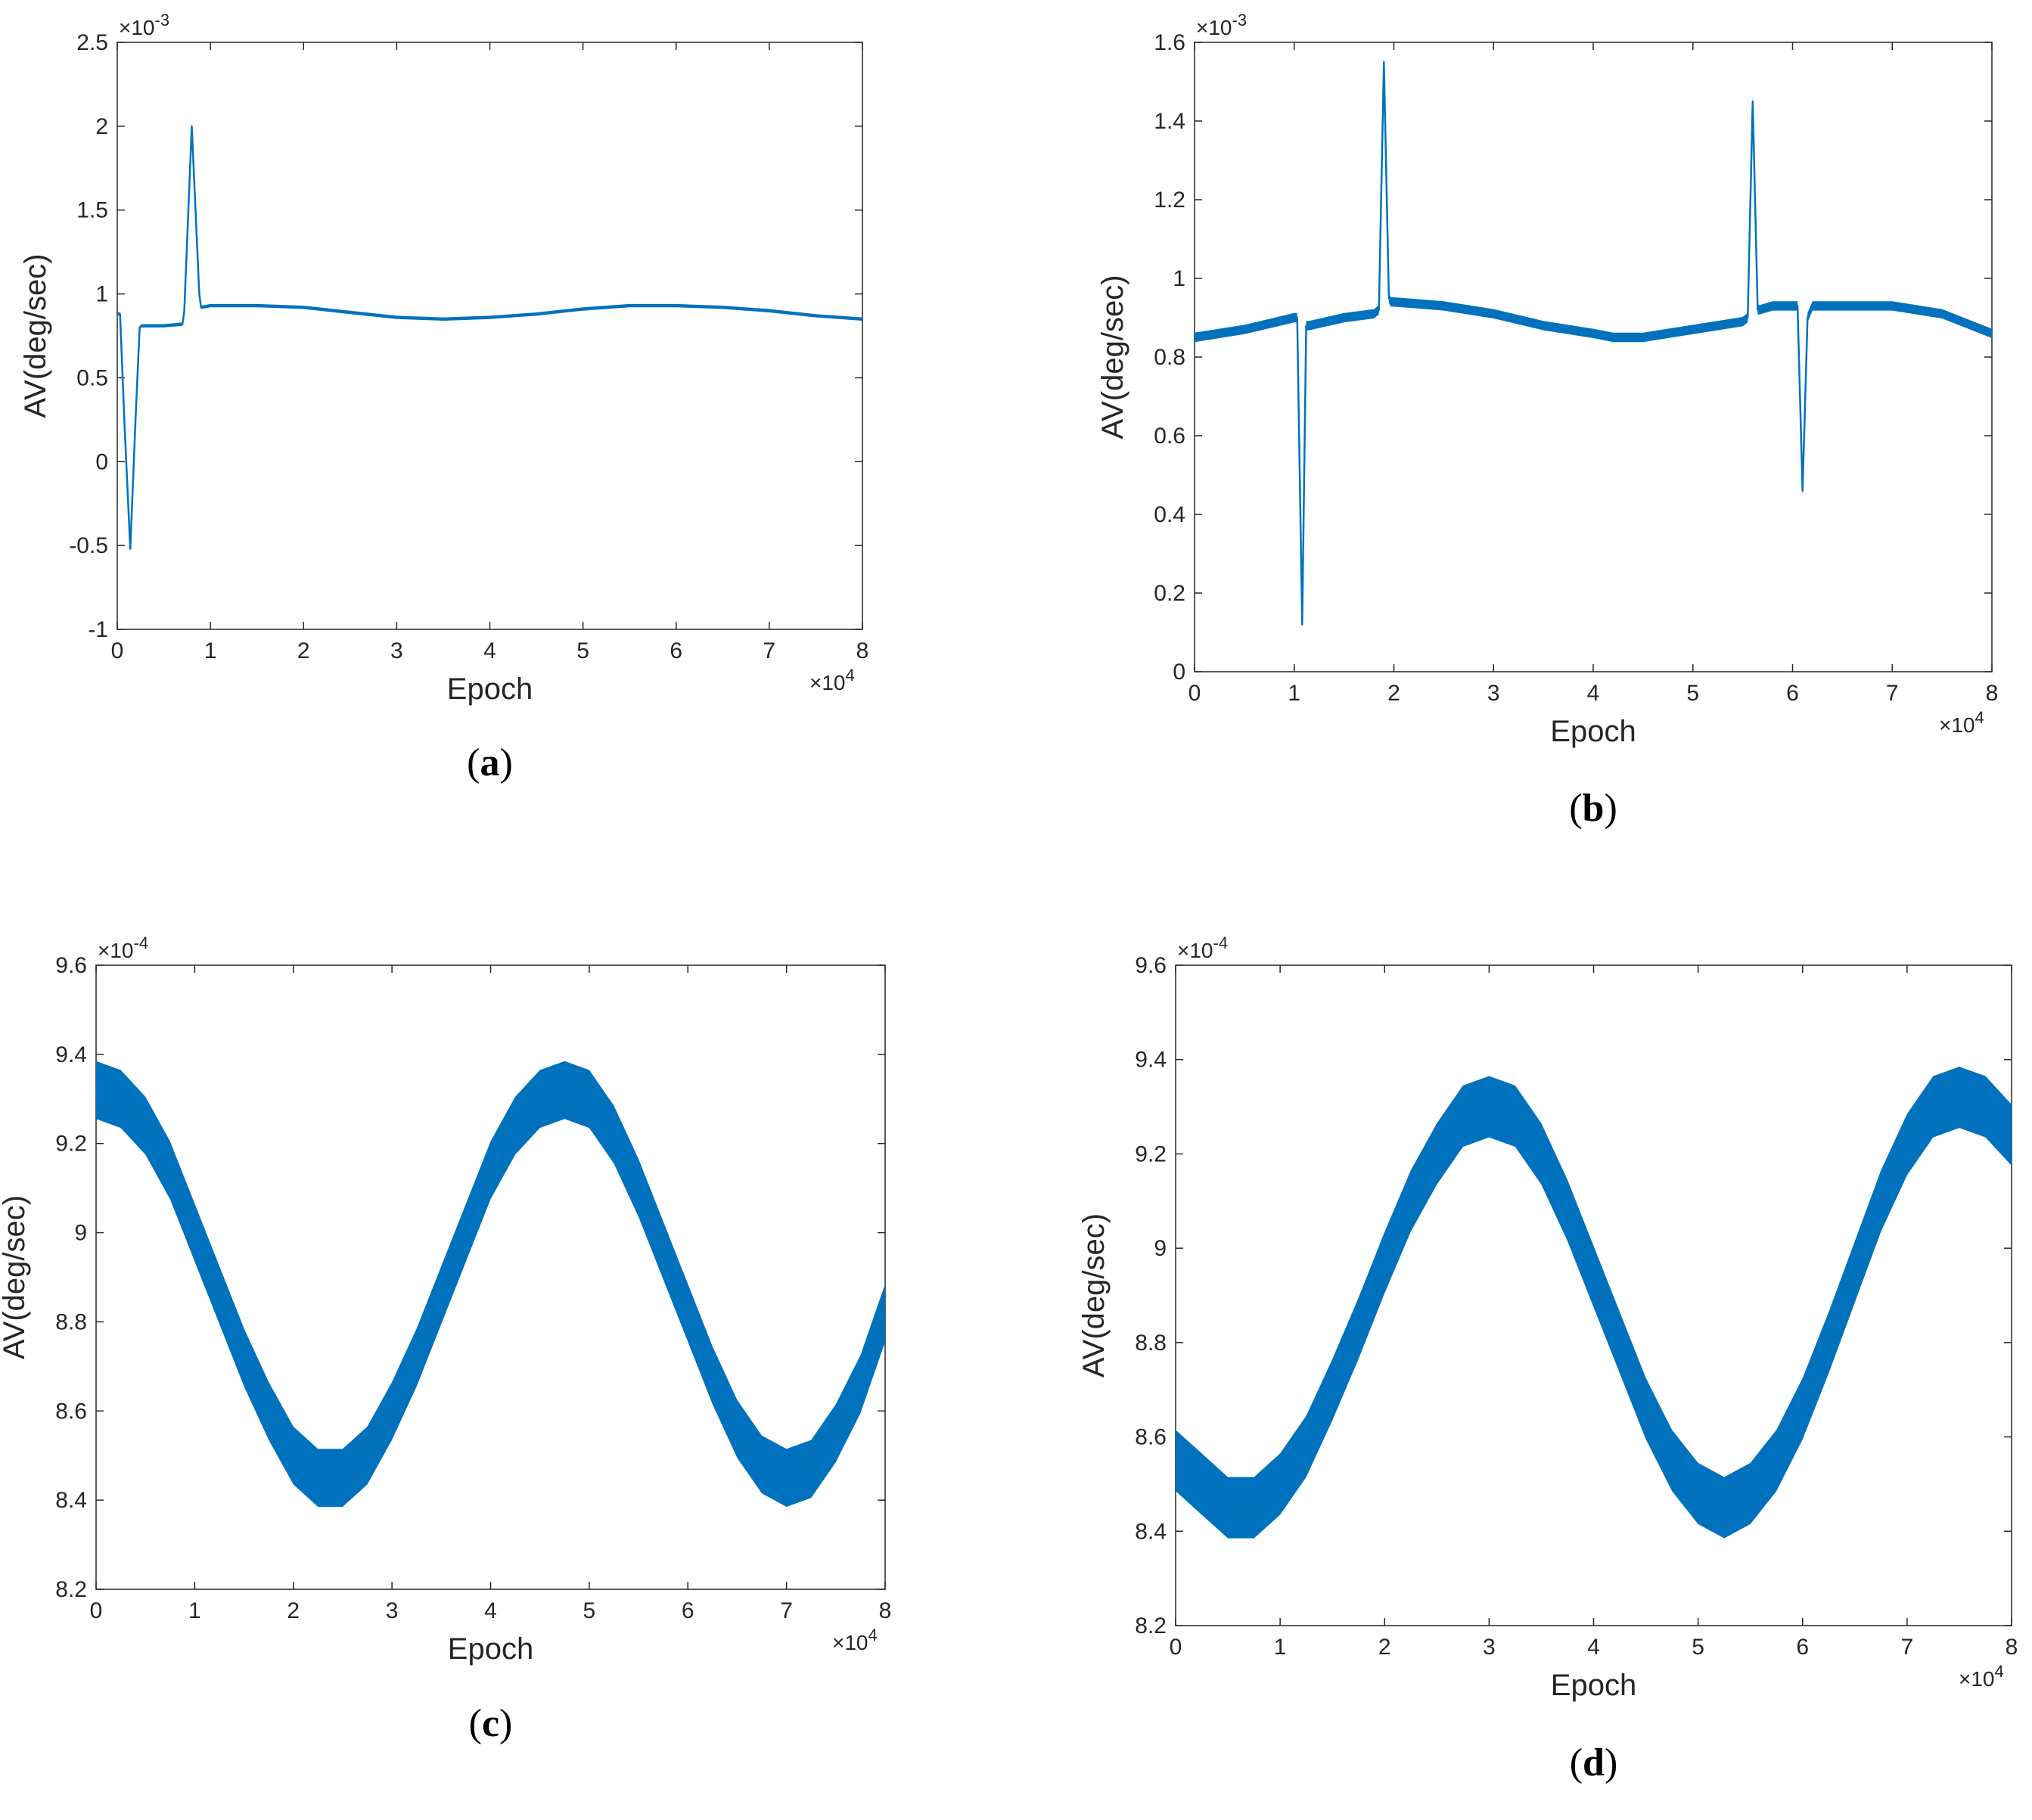  What do you see at coordinates (123, 948) in the screenshot?
I see `y-multiplier: ×10⁻⁴` at bounding box center [123, 948].